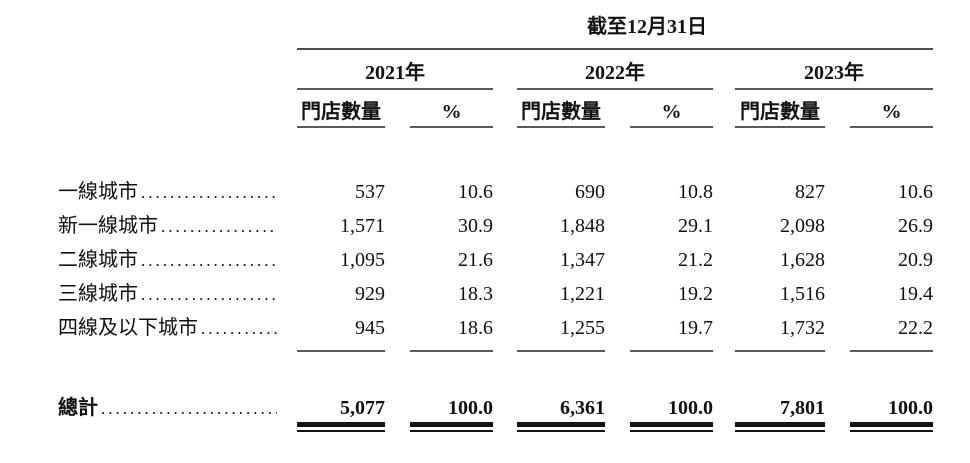 Image resolution: width=970 pixels, height=463 pixels. What do you see at coordinates (695, 260) in the screenshot?
I see `cell-percent-2022: 21.2` at bounding box center [695, 260].